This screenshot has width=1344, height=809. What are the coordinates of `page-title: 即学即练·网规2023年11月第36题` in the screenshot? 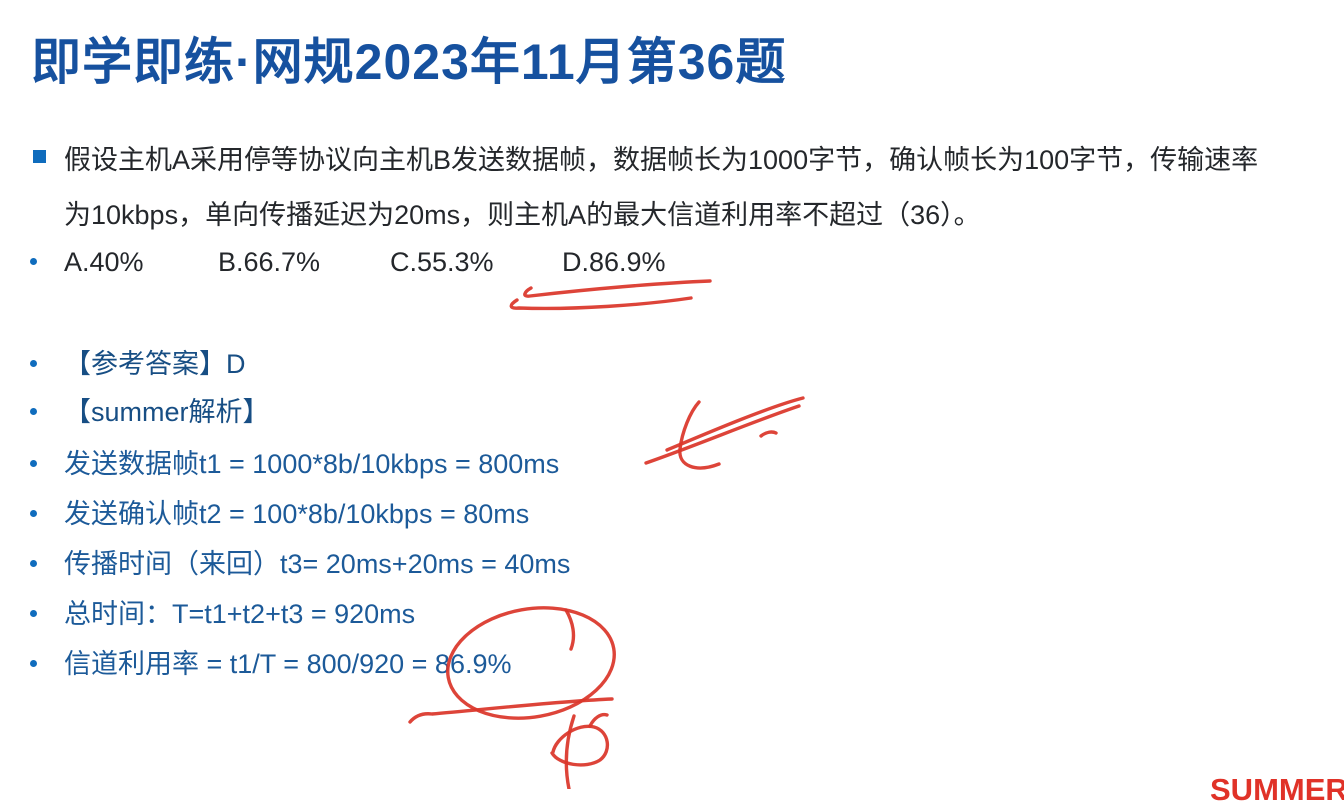 It's located at (409, 62).